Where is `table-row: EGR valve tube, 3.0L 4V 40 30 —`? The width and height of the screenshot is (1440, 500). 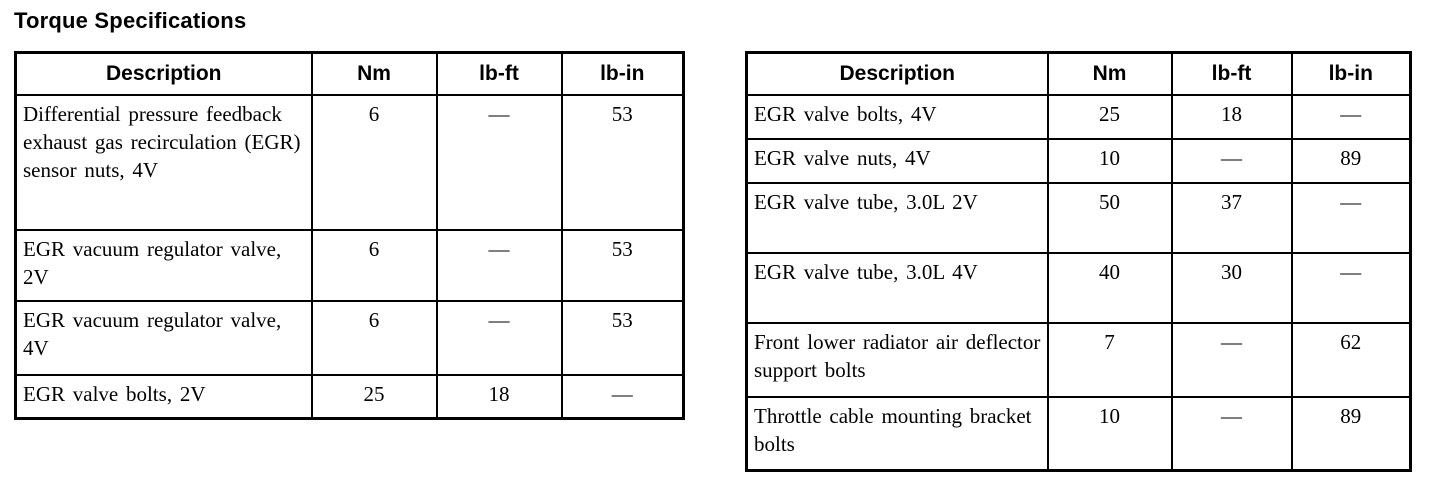 table-row: EGR valve tube, 3.0L 4V 40 30 — is located at coordinates (1078, 287).